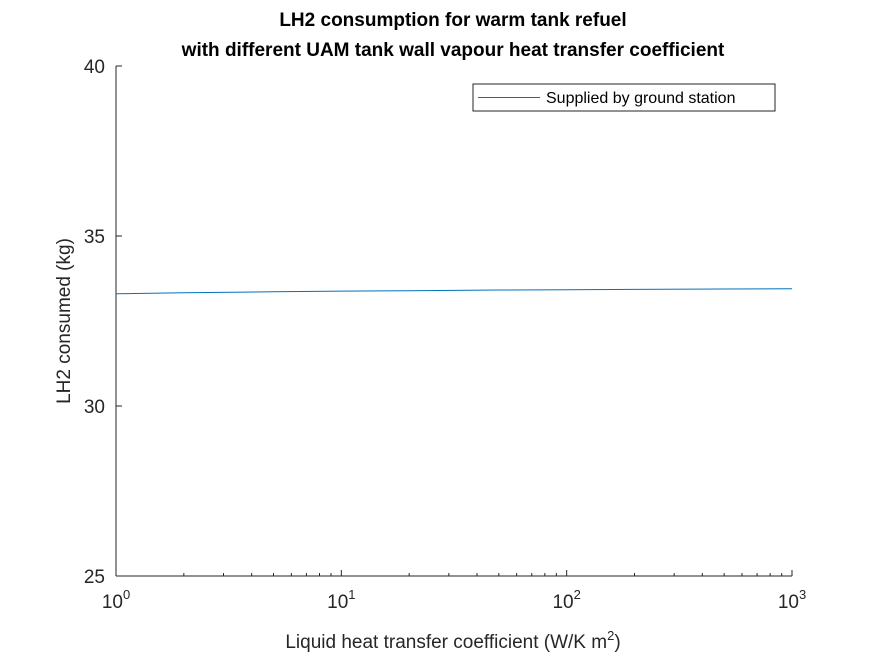  Describe the element at coordinates (617, 642) in the screenshot. I see `x-axis-label-close: )` at that location.